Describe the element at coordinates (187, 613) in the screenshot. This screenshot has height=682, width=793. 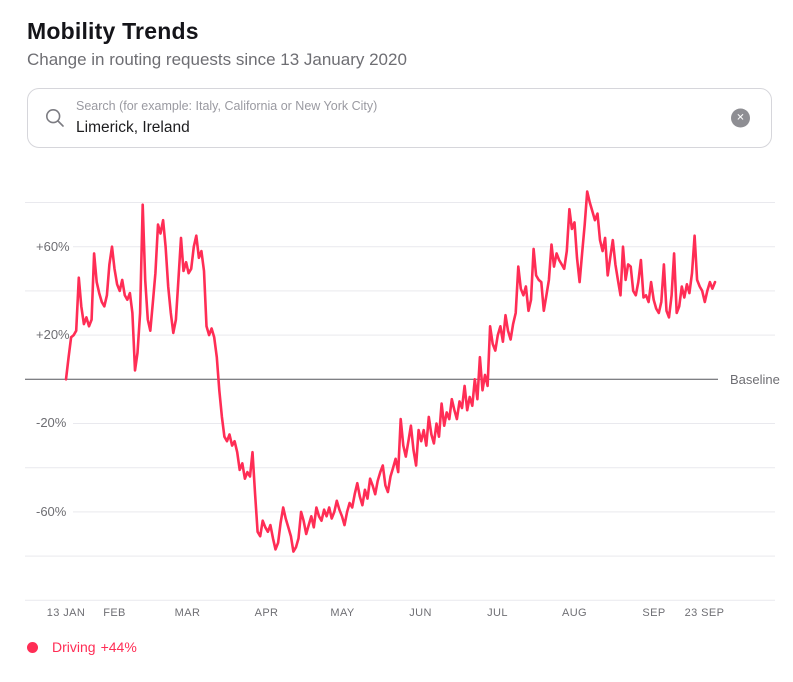
I see `x-tick-label: MAR` at that location.